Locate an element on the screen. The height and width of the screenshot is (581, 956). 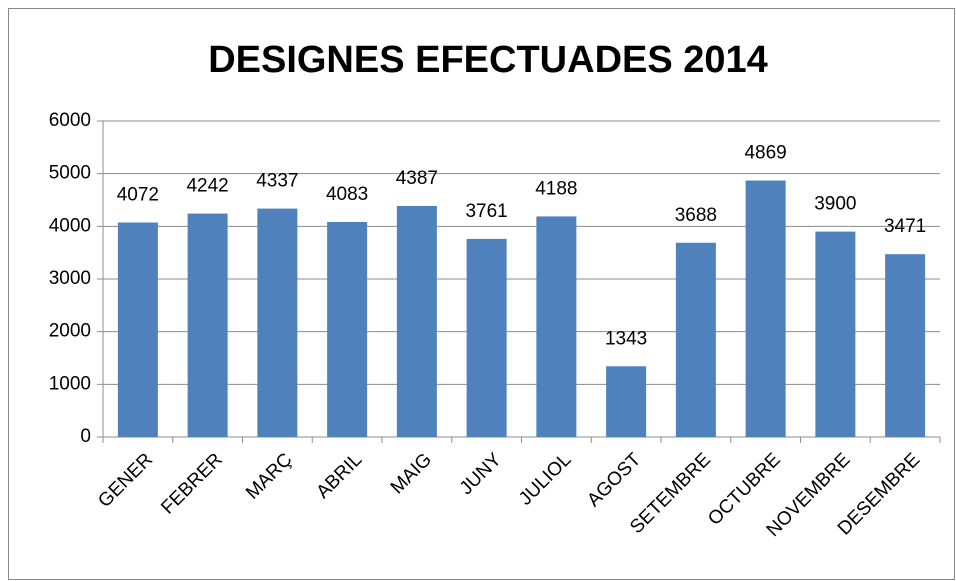
value-label: 4242 is located at coordinates (207, 186).